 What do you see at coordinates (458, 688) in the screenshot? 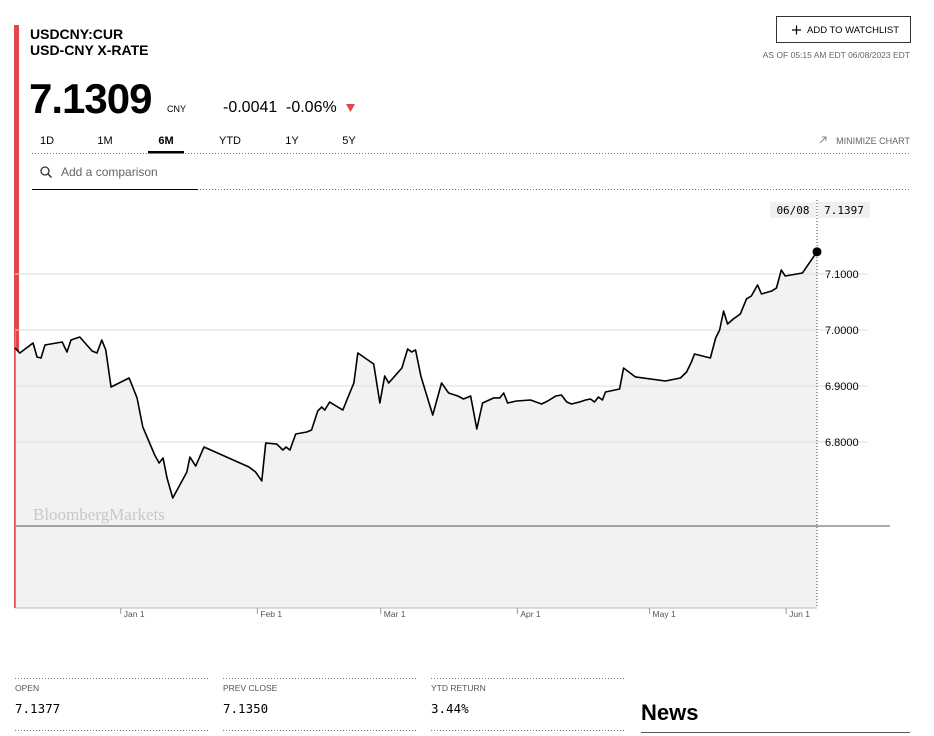
I see `stat-label: YTD RETURN` at bounding box center [458, 688].